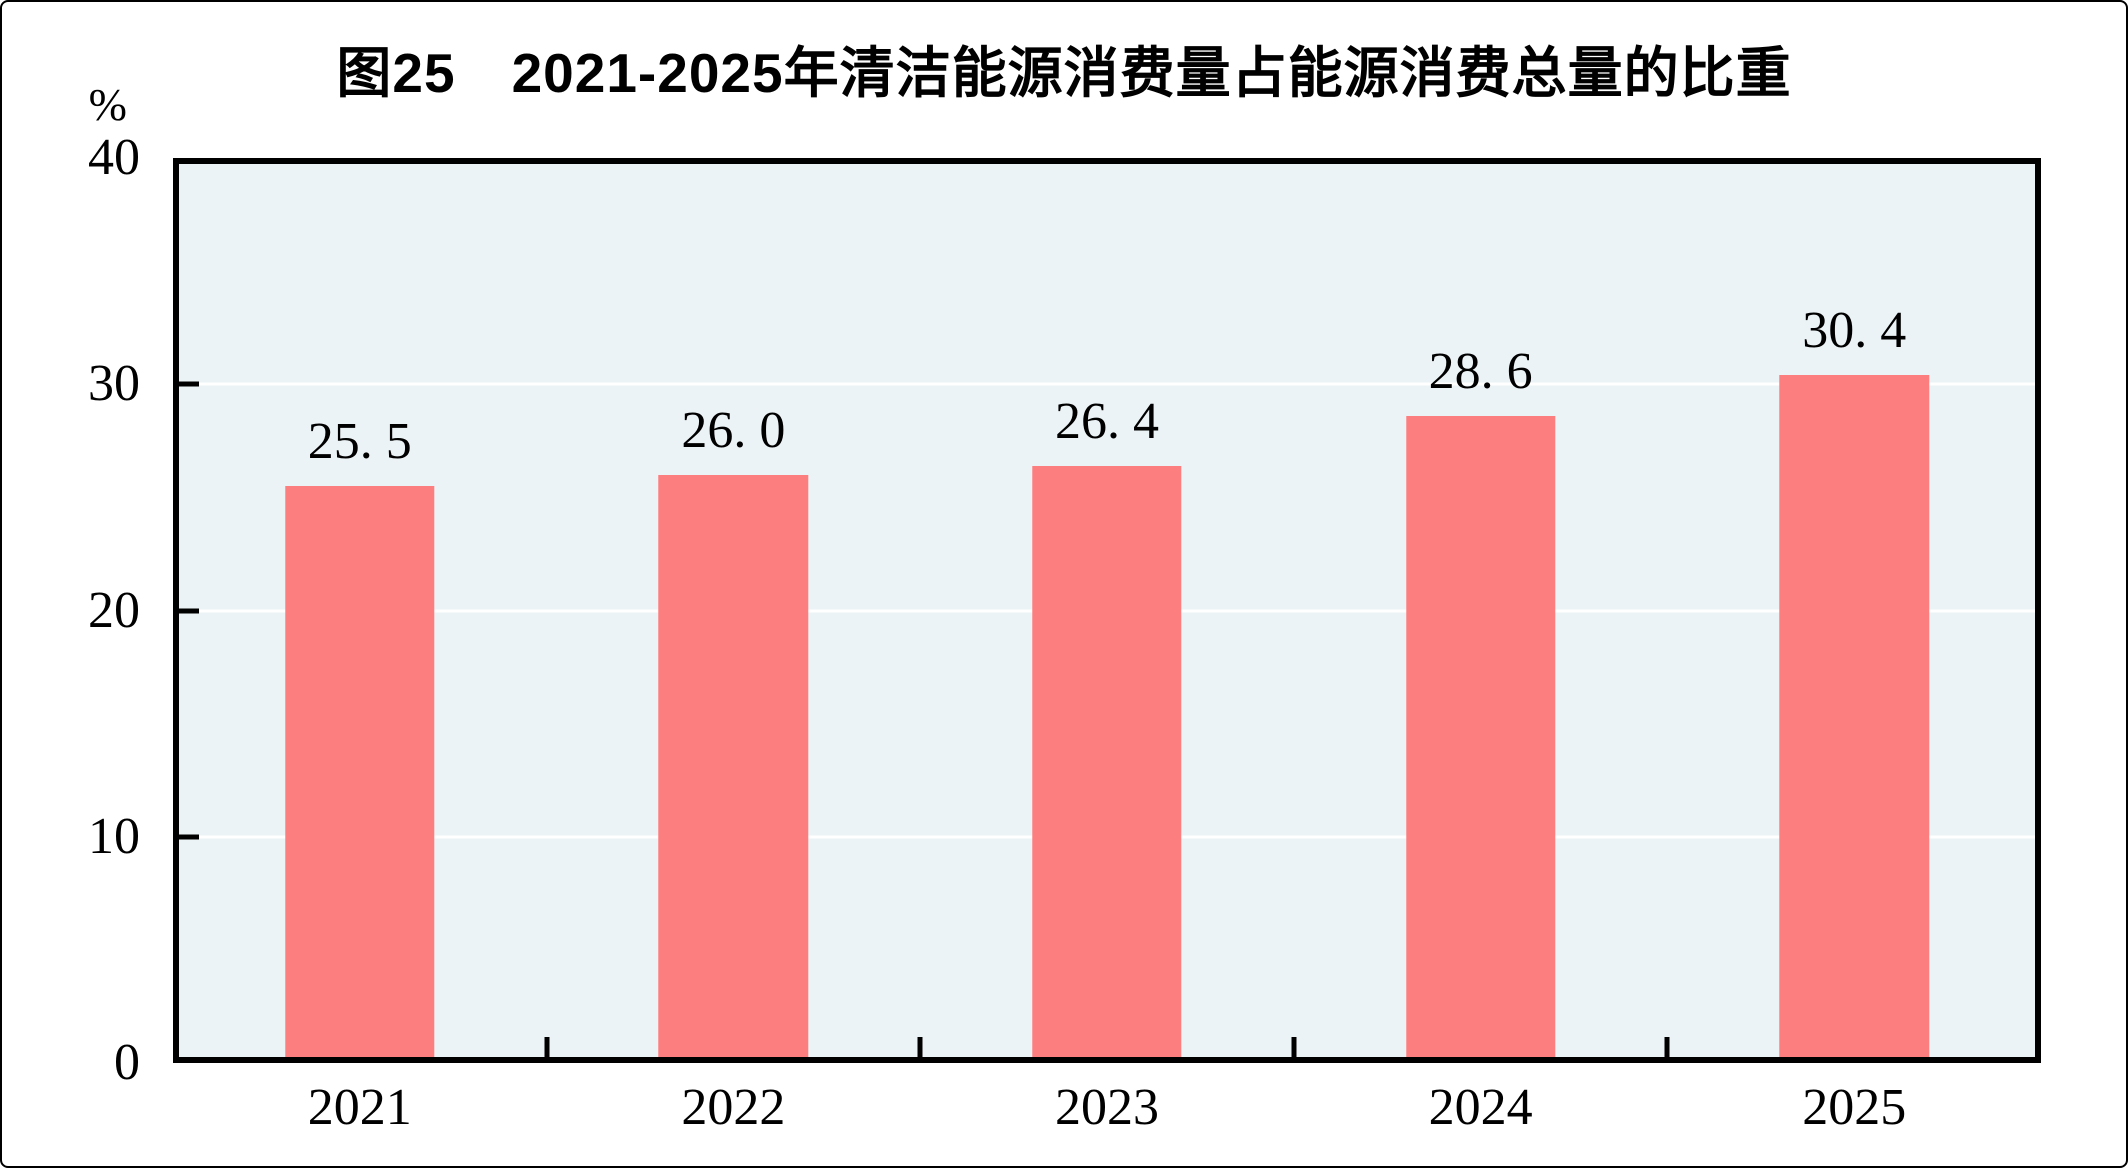  What do you see at coordinates (1107, 1107) in the screenshot?
I see `x-tick-label: 2023` at bounding box center [1107, 1107].